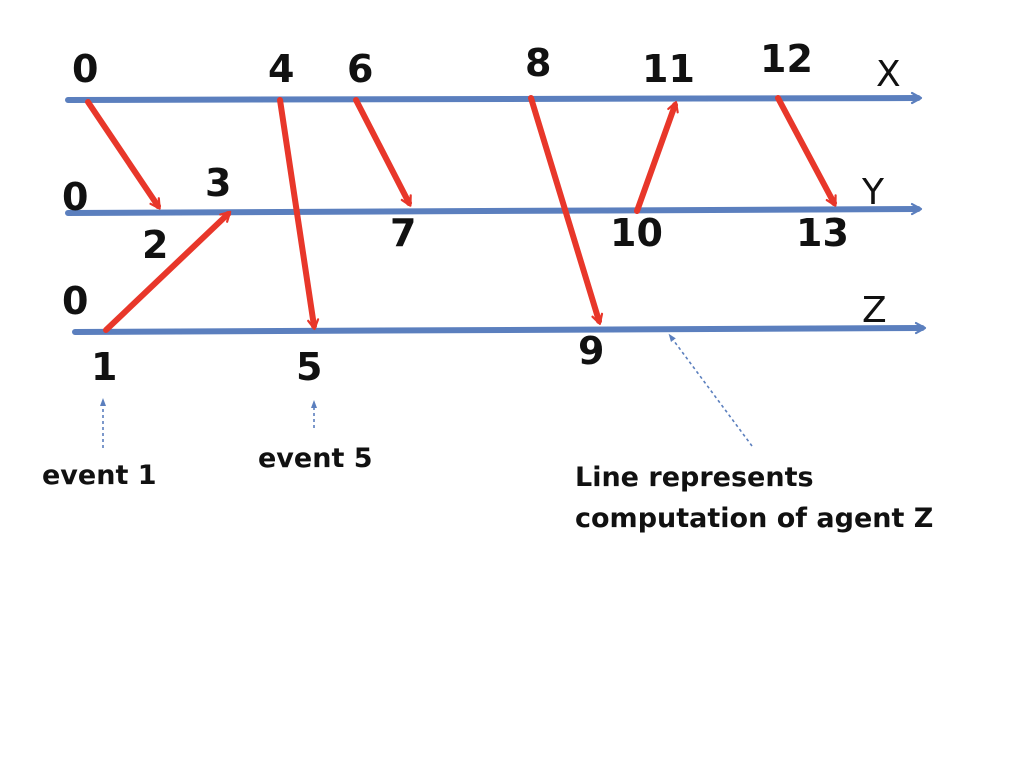 The width and height of the screenshot is (1024, 768). Describe the element at coordinates (167, 271) in the screenshot. I see `message-z1-to-y3` at that location.